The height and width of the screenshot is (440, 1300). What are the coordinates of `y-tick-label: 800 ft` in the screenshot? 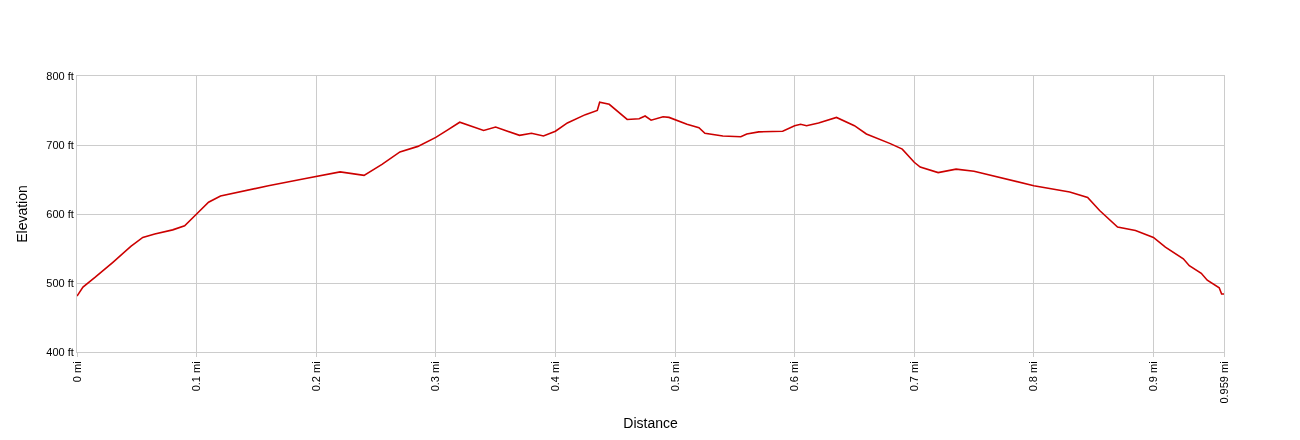 It's located at (60, 75).